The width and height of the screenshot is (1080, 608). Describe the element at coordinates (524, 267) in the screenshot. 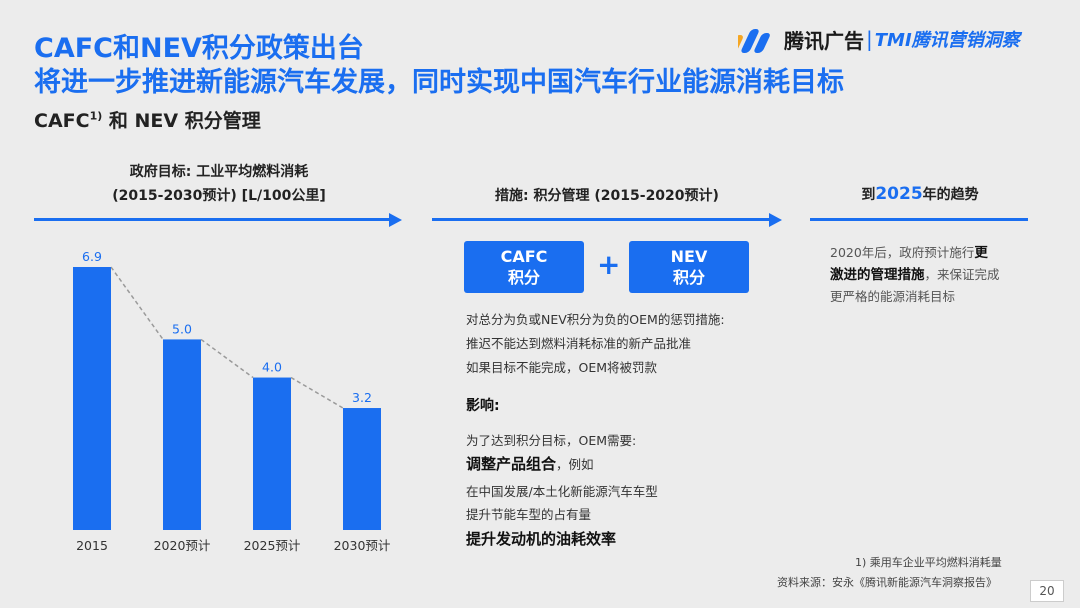

I see `cafc-credit-pill: CAFC 积分` at that location.